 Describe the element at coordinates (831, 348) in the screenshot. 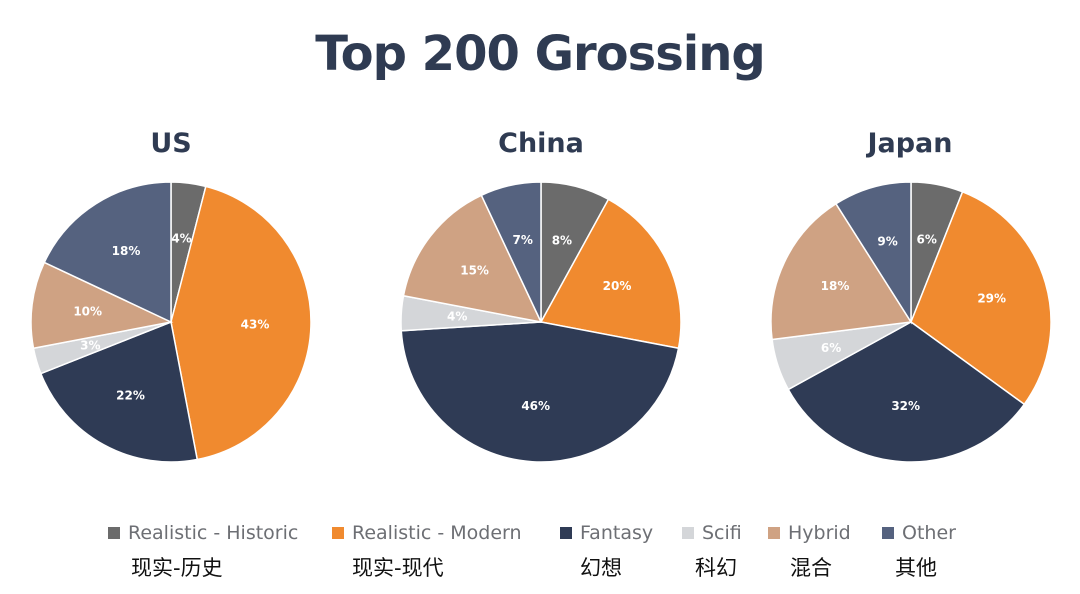

I see `pie-label-japan-scifi: 6%` at that location.